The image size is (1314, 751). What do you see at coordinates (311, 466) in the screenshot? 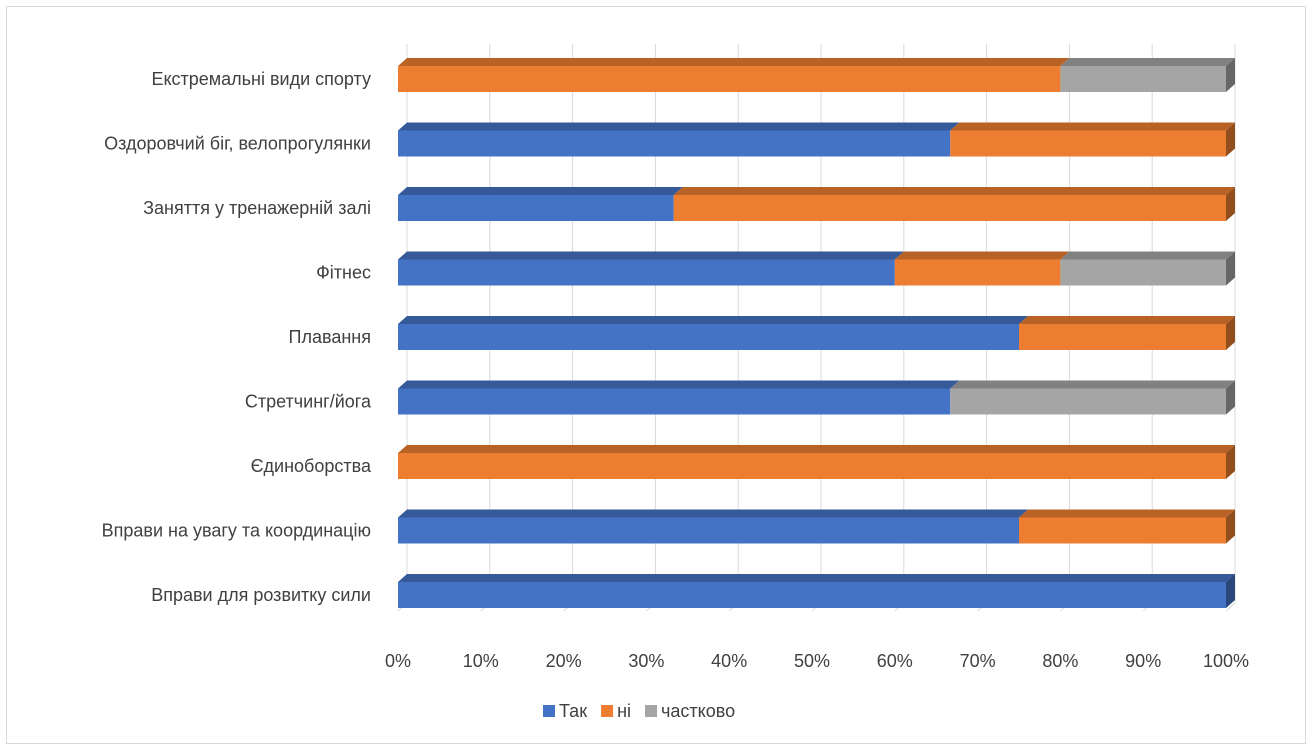
I see `category-label: Єдиноборства` at bounding box center [311, 466].